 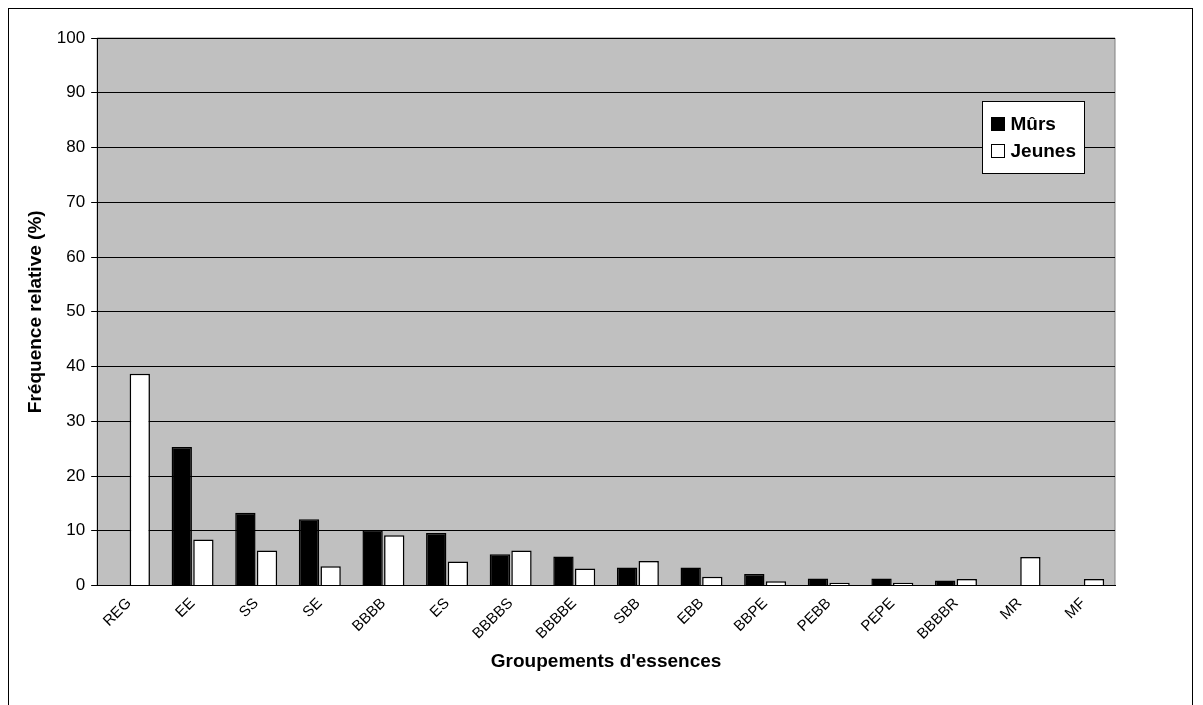 I want to click on x-tick-label: SBB, so click(x=626, y=610).